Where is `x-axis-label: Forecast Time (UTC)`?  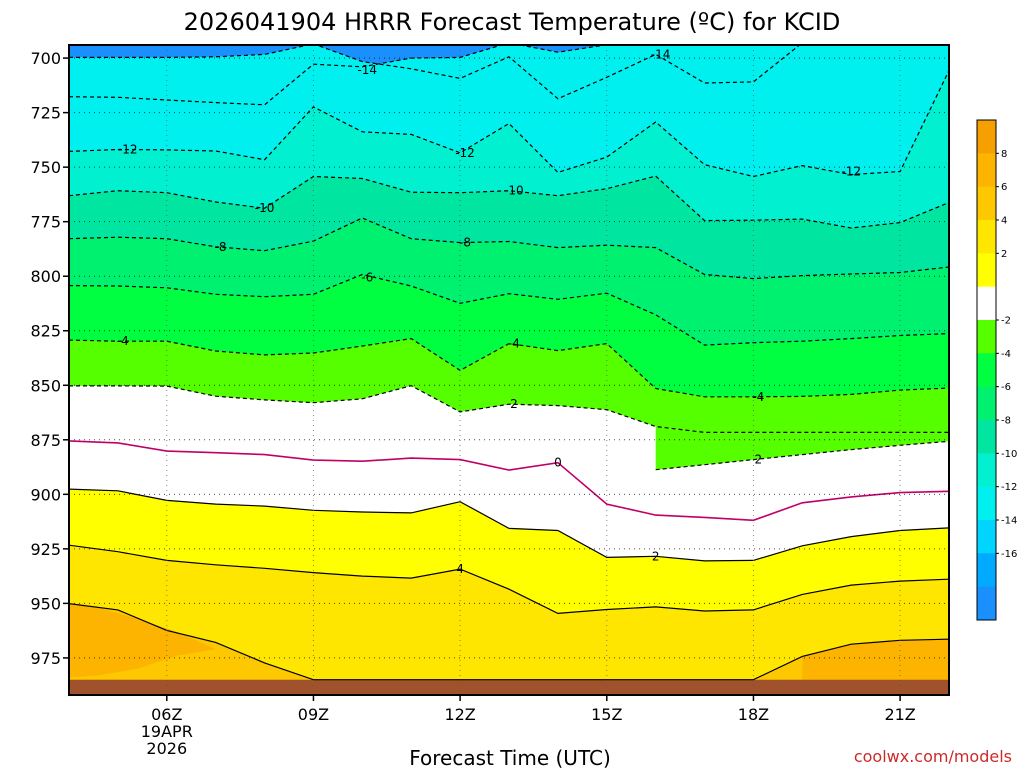 x-axis-label: Forecast Time (UTC) is located at coordinates (510, 757).